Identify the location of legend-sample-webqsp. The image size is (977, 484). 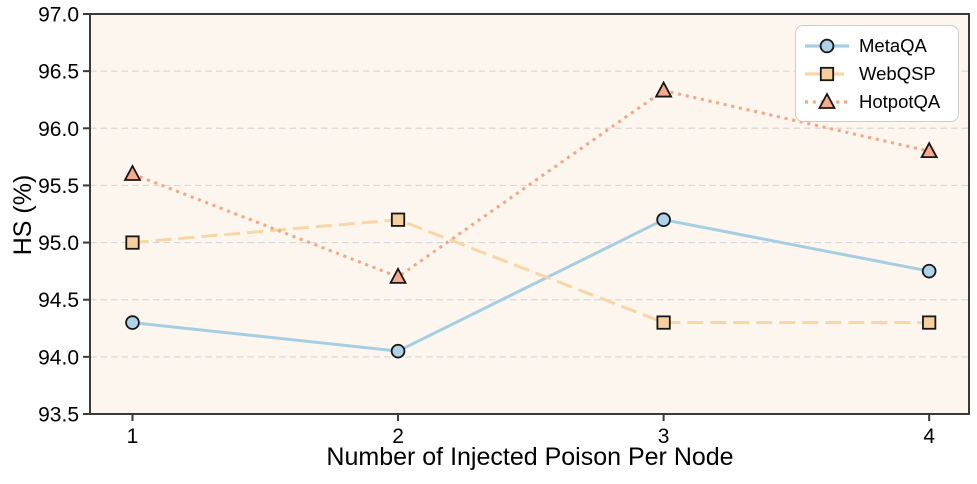
(827, 73).